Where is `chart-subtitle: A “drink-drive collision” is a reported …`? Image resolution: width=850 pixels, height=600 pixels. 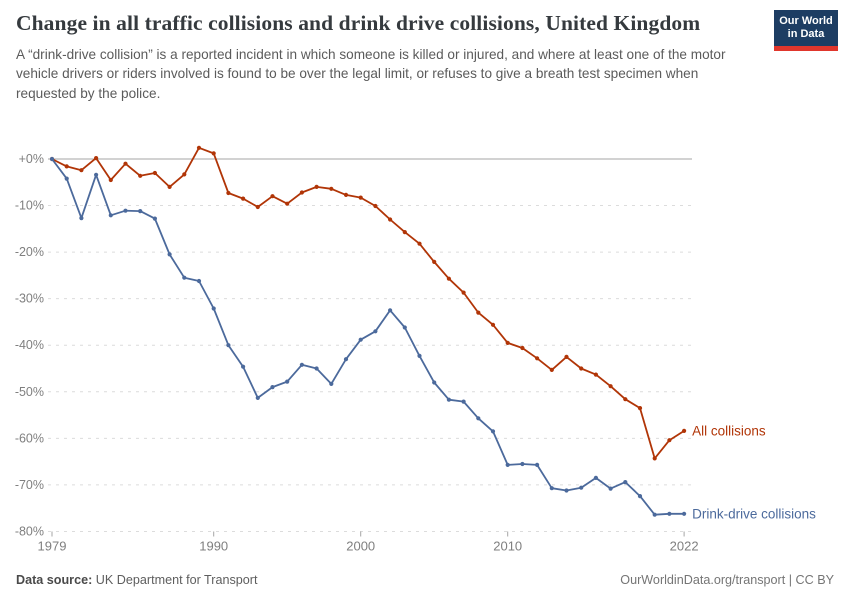
chart-subtitle: A “drink-drive collision” is a reported … is located at coordinates (371, 73).